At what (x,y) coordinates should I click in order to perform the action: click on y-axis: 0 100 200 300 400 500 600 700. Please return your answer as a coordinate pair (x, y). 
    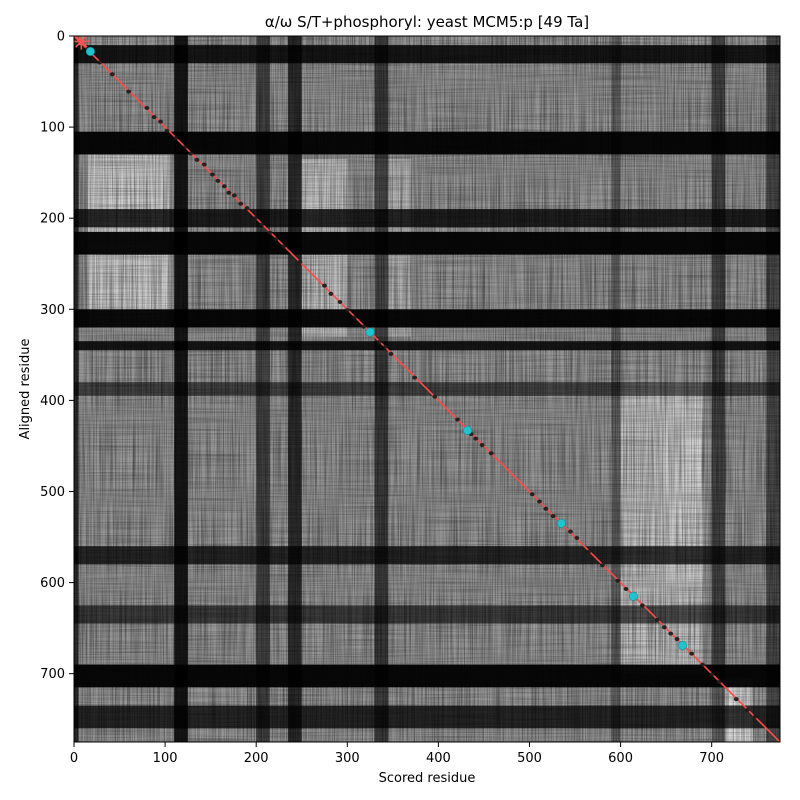
    Looking at the image, I should click on (57, 356).